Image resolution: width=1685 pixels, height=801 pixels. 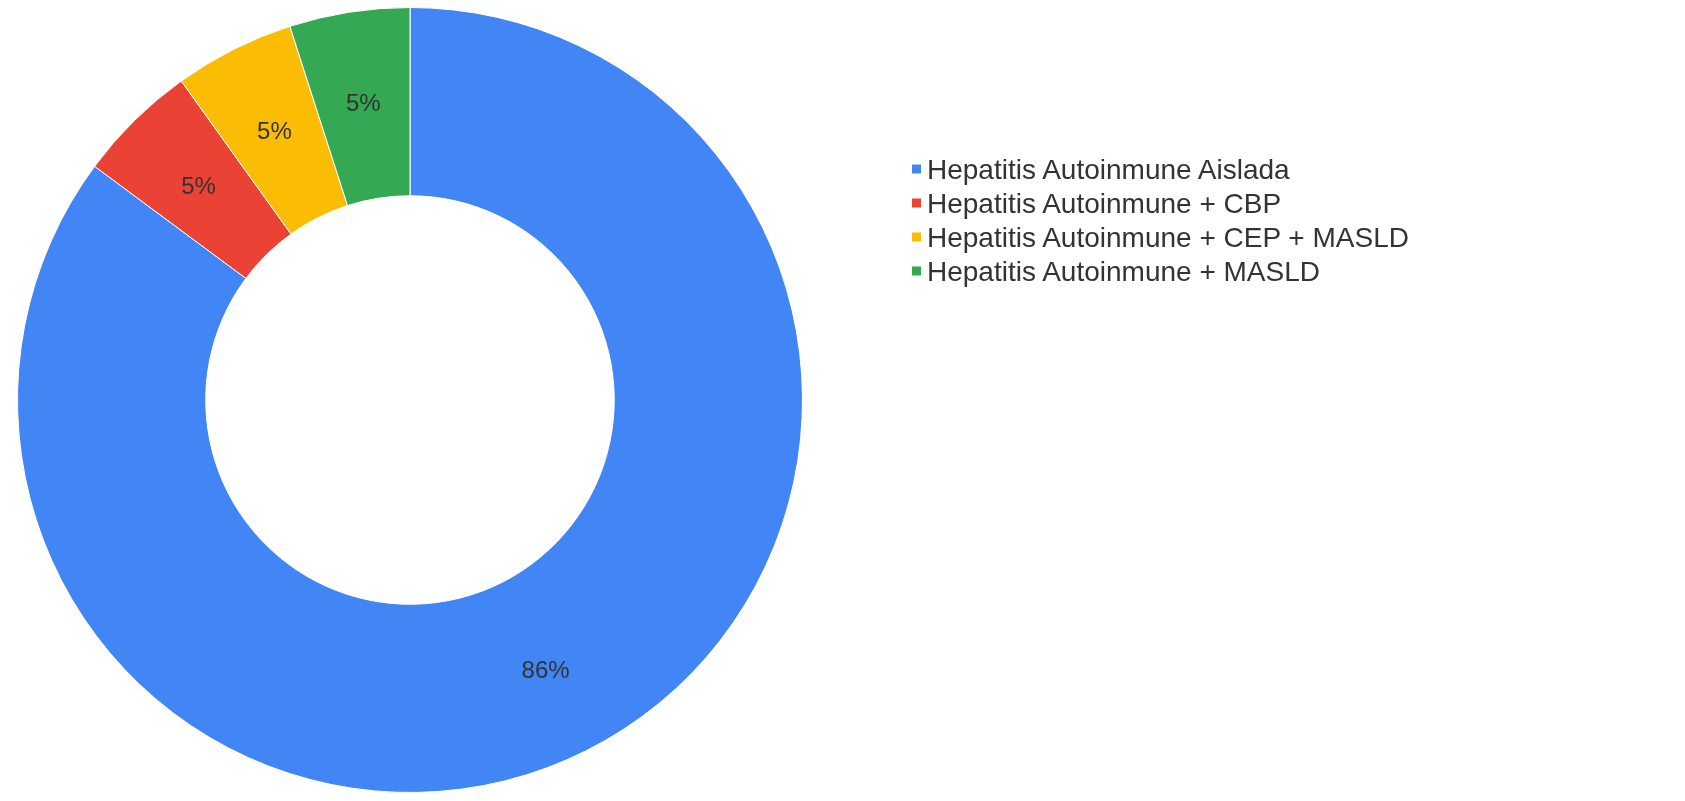 I want to click on legend-label: Hepatitis Autoinmune Aislada, so click(x=1109, y=169).